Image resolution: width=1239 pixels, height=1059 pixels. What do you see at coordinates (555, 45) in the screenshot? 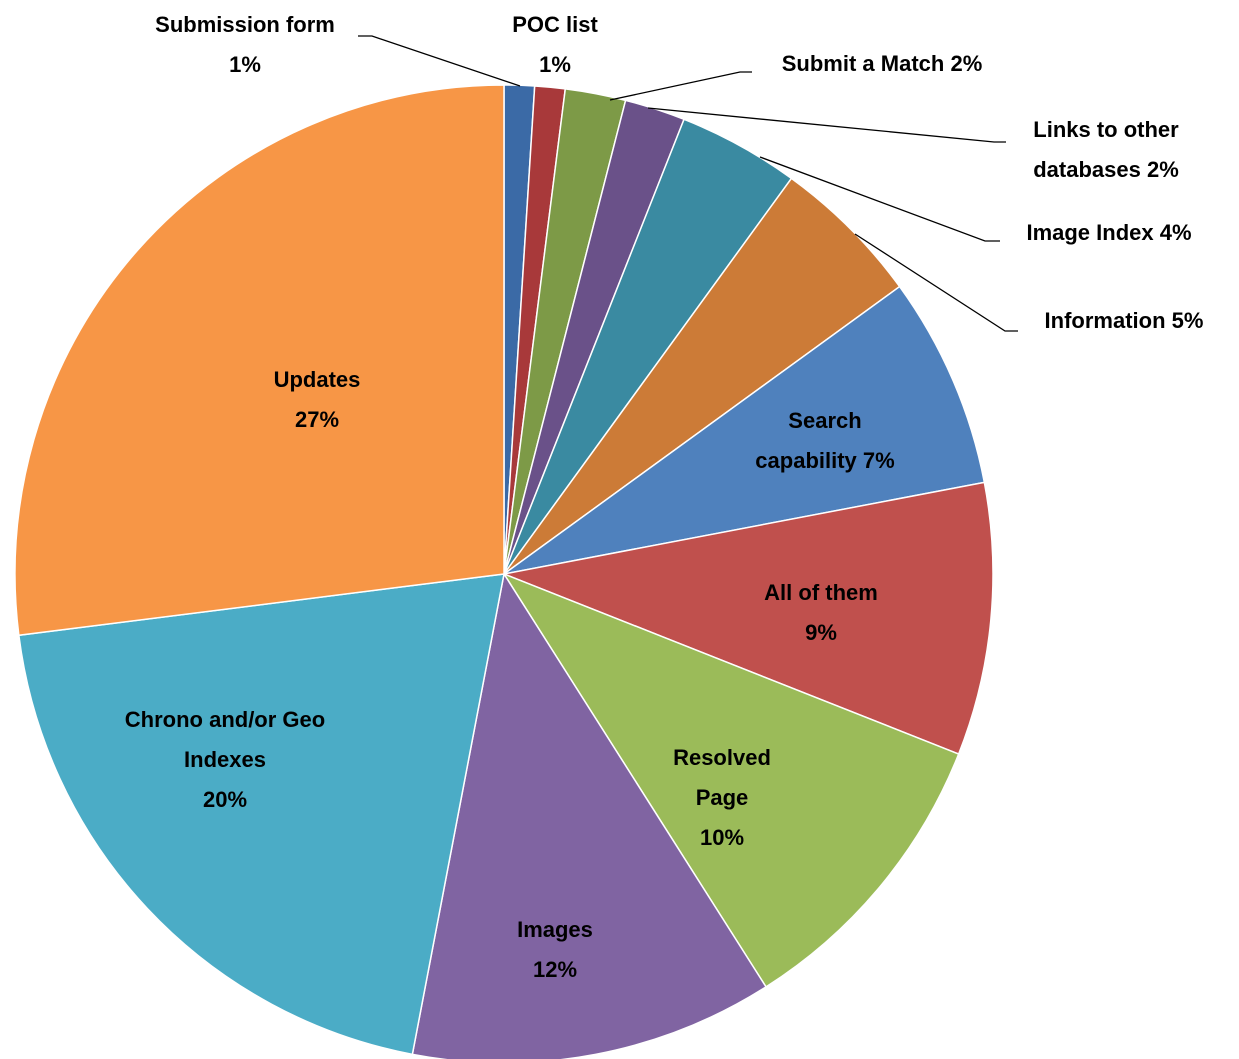
I see `slice-label: POC list 1%` at bounding box center [555, 45].